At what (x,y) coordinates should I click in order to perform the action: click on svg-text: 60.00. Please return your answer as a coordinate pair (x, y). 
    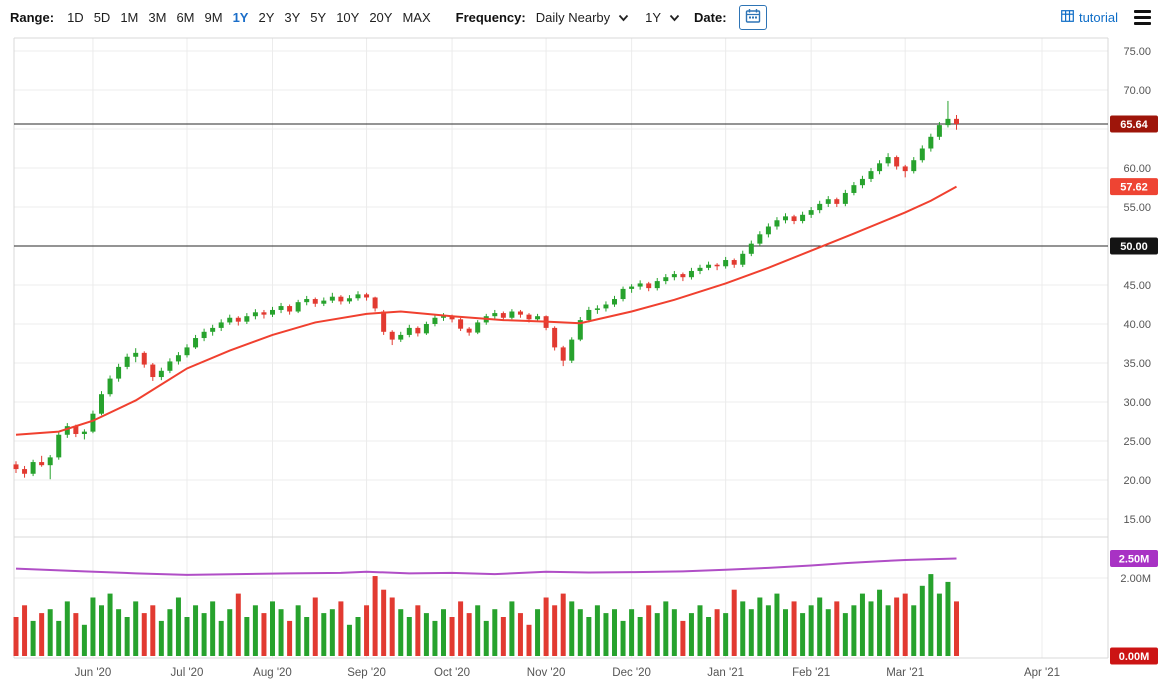
    Looking at the image, I should click on (1137, 169).